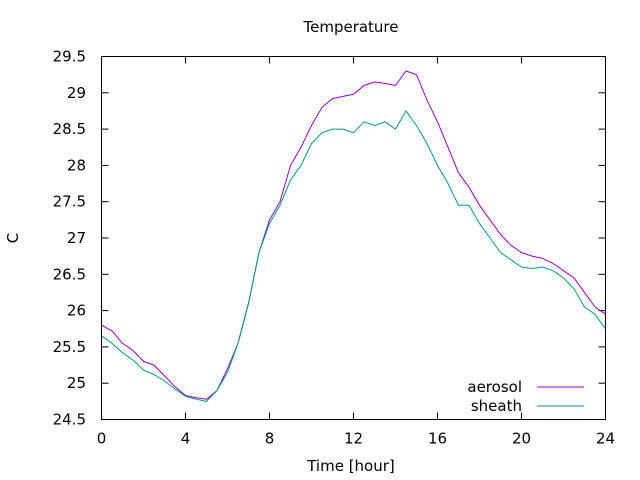 The image size is (640, 480). I want to click on y-tick-label: 26.5, so click(69, 274).